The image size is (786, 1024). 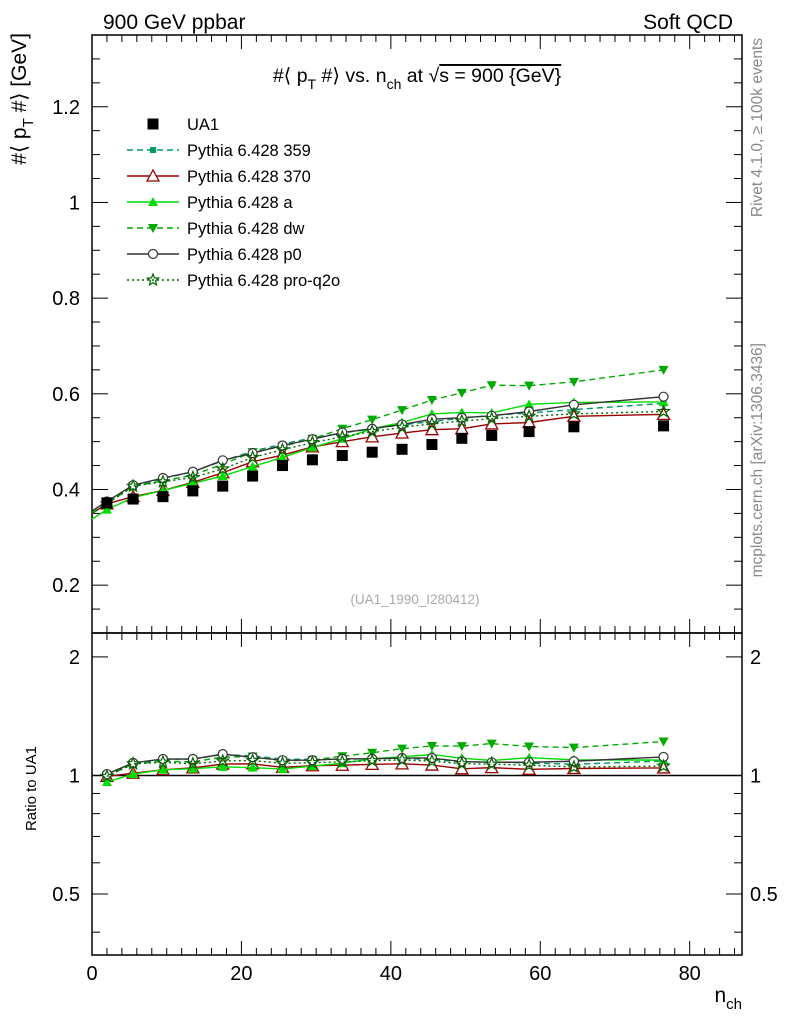 What do you see at coordinates (74, 658) in the screenshot?
I see `ratio-tick-label: 2` at bounding box center [74, 658].